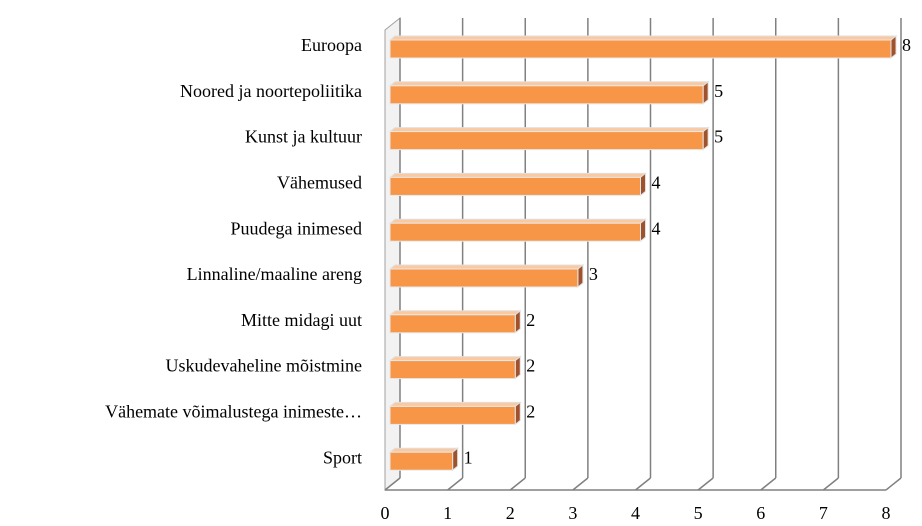 The width and height of the screenshot is (922, 526). I want to click on value-label: 8, so click(906, 45).